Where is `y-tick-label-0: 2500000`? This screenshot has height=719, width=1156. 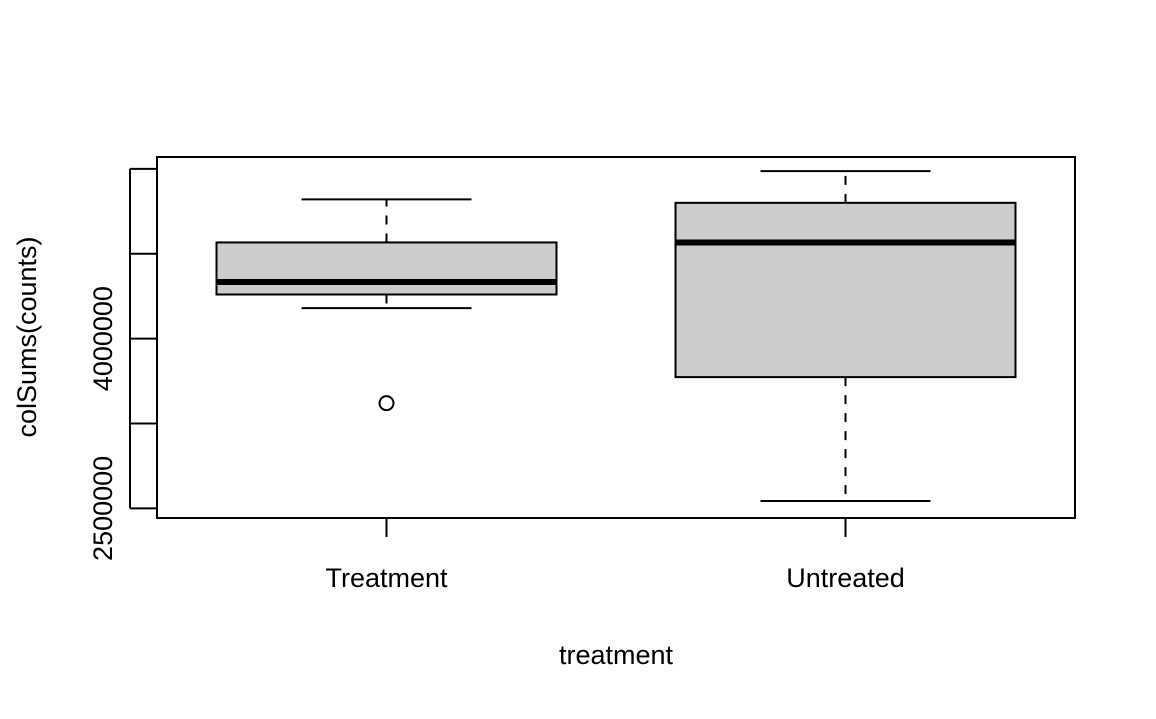
y-tick-label-0: 2500000 is located at coordinates (103, 508).